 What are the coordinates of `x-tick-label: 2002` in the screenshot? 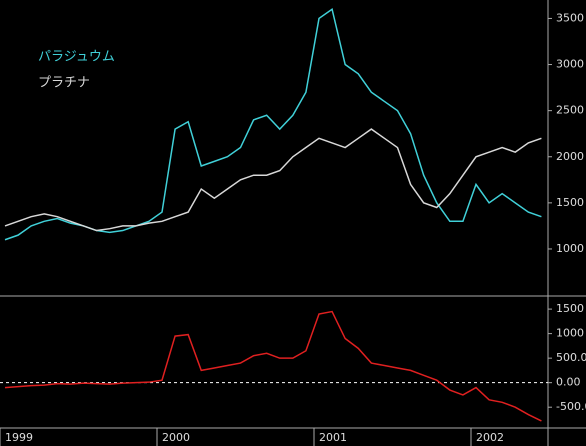 It's located at (490, 437).